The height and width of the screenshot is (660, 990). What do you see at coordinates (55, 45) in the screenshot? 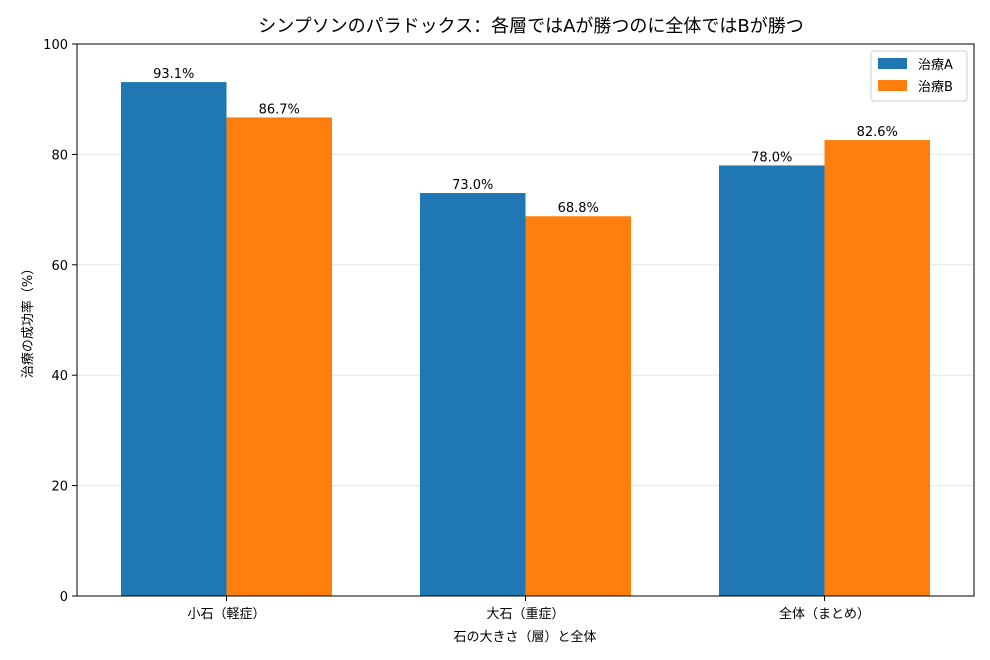
I see `y-tick-label: 100` at bounding box center [55, 45].